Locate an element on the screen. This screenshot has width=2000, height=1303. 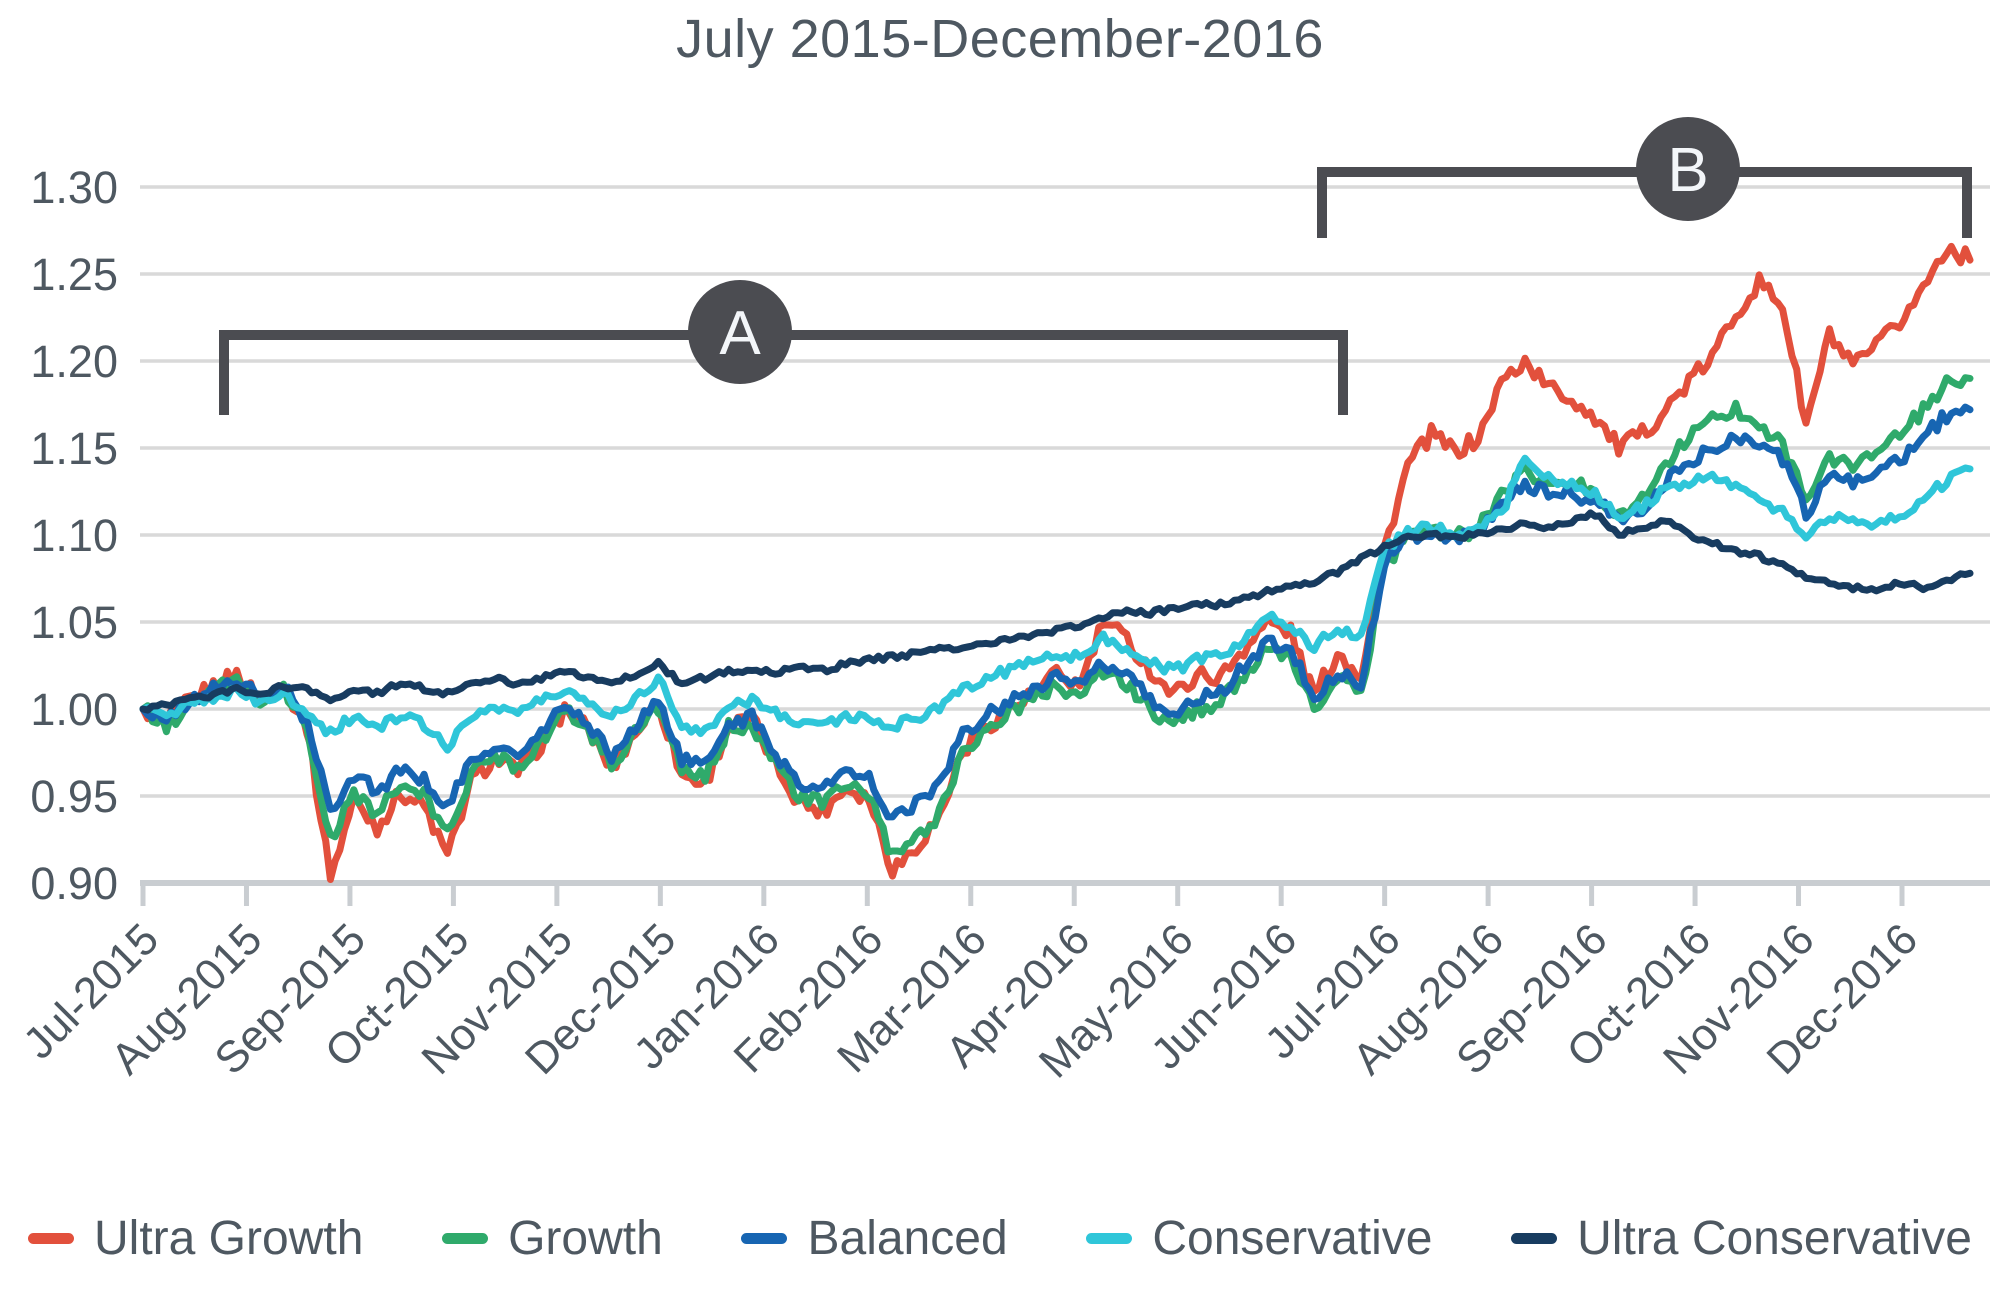
legend-label: Growth is located at coordinates (585, 1238).